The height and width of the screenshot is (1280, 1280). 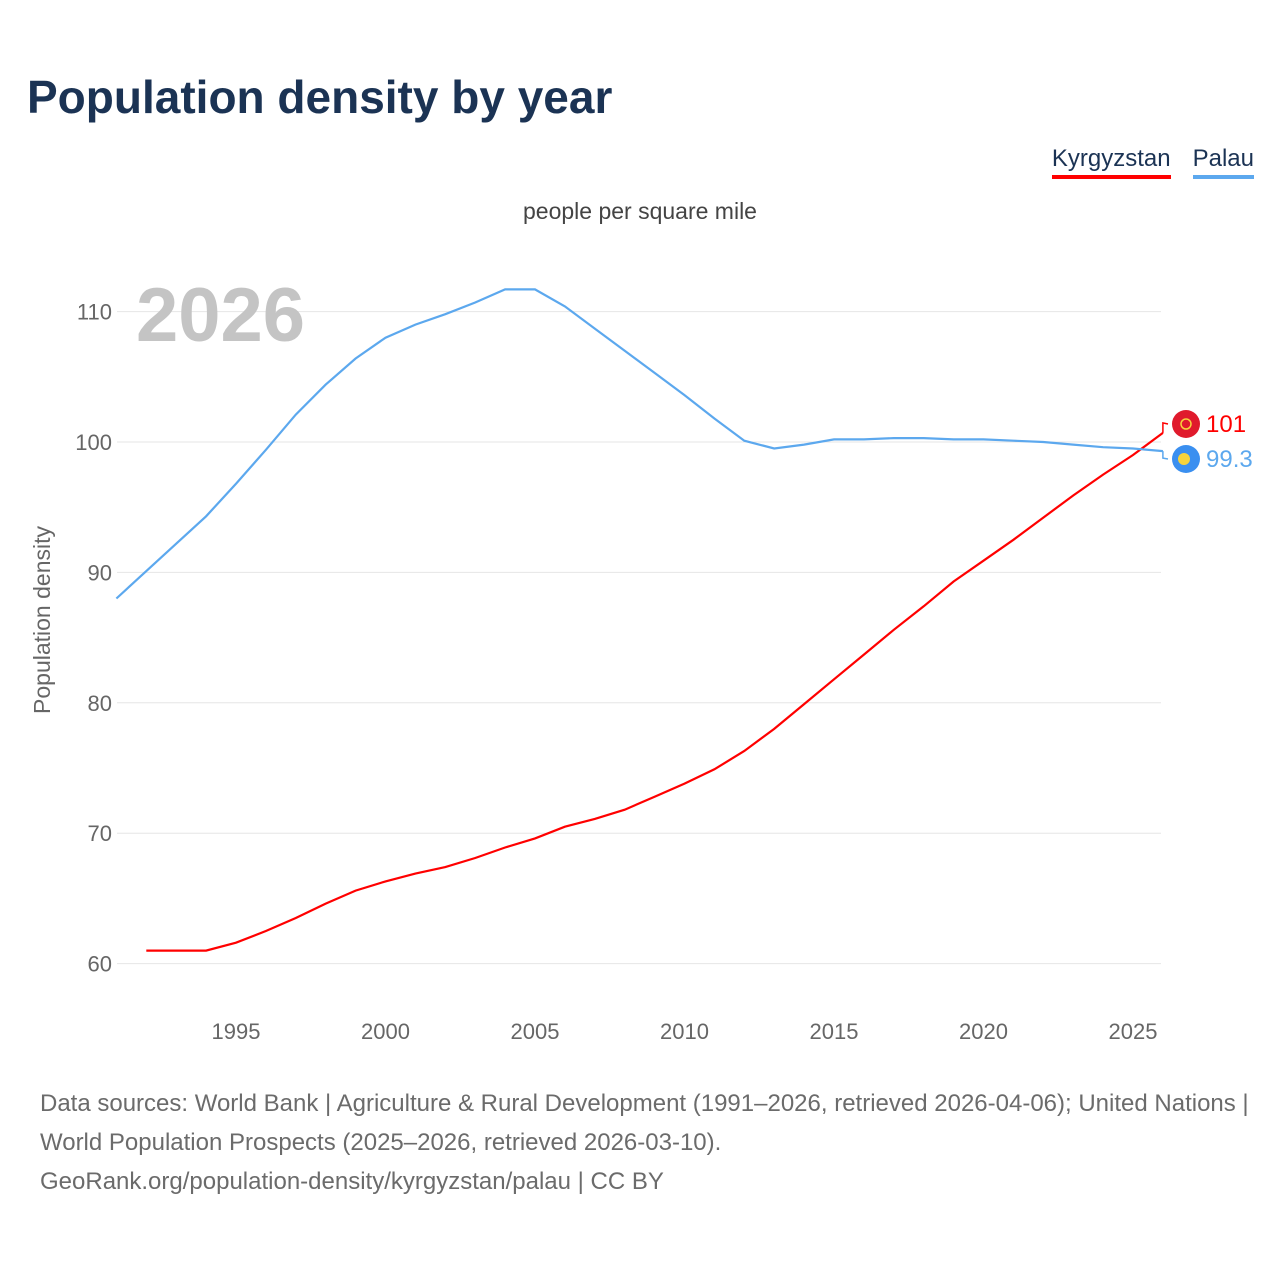 I want to click on end-value-label: 101, so click(x=1226, y=424).